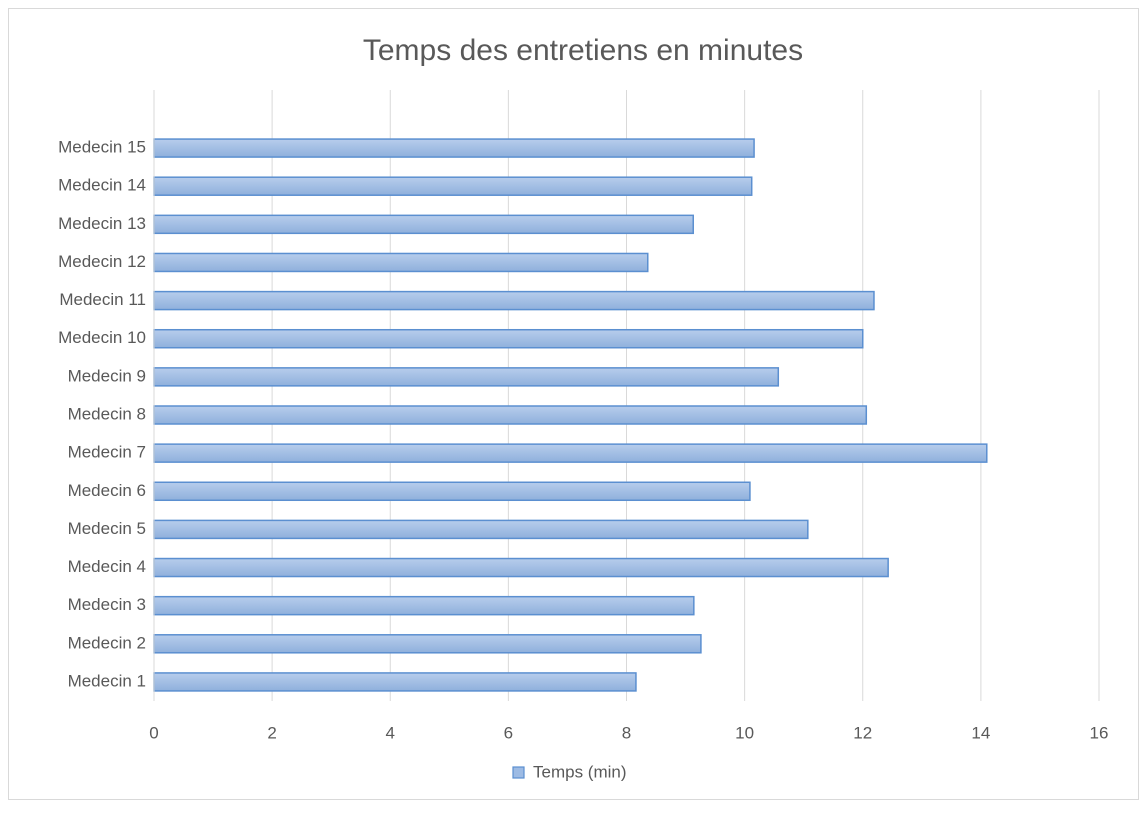 This screenshot has height=813, width=1140. I want to click on x-tick-label: 4, so click(390, 732).